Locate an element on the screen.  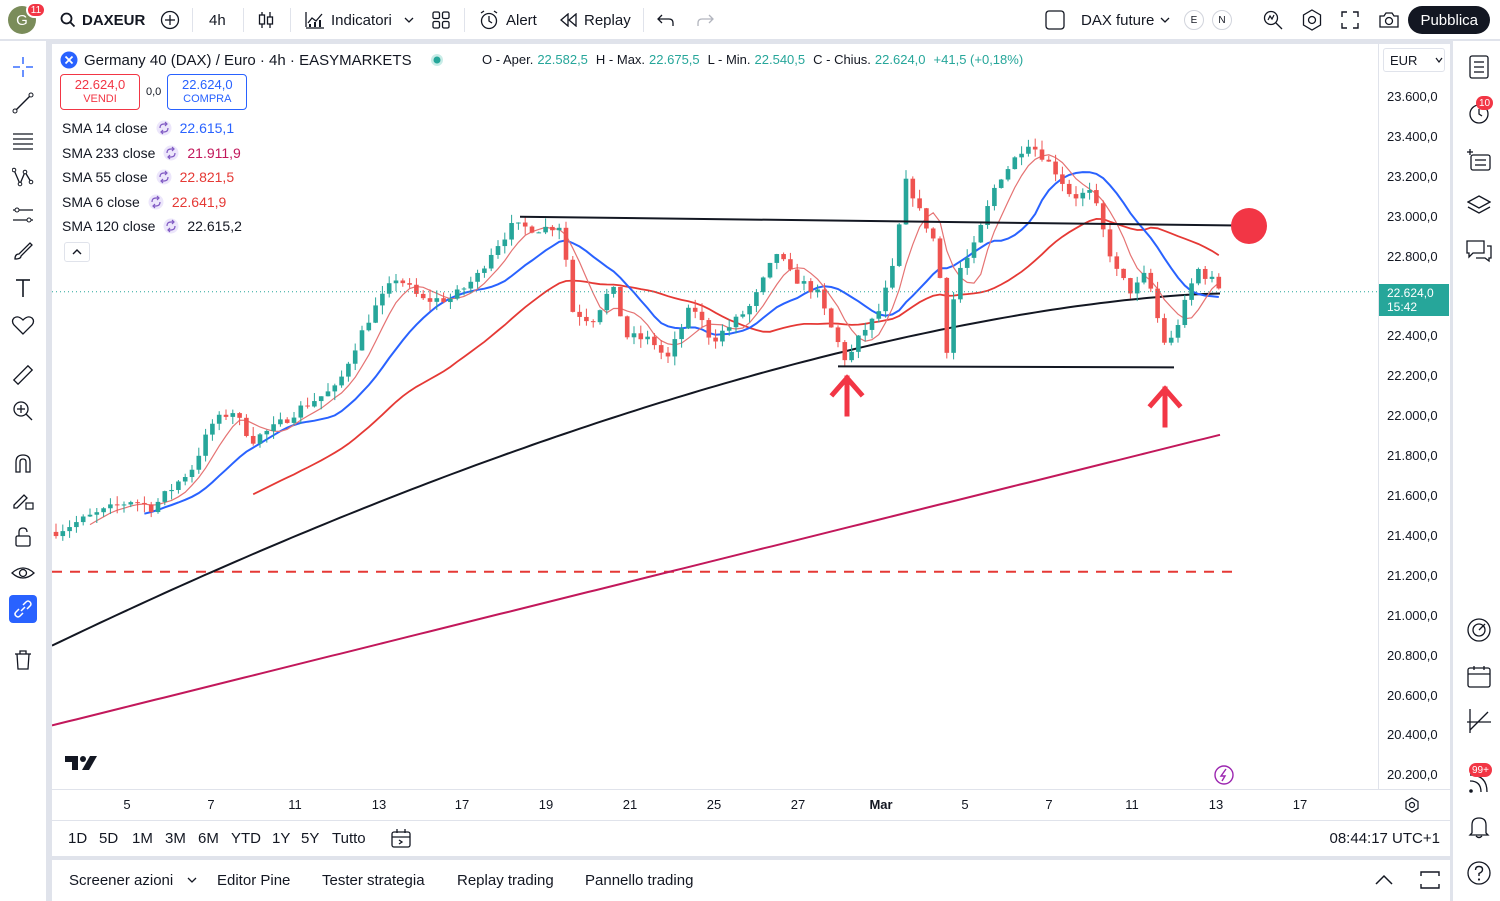
low-label: L - Min. is located at coordinates (729, 59).